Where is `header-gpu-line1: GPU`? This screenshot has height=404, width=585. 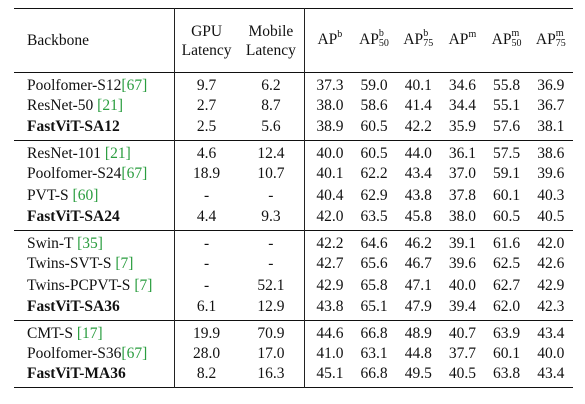 header-gpu-line1: GPU is located at coordinates (207, 31).